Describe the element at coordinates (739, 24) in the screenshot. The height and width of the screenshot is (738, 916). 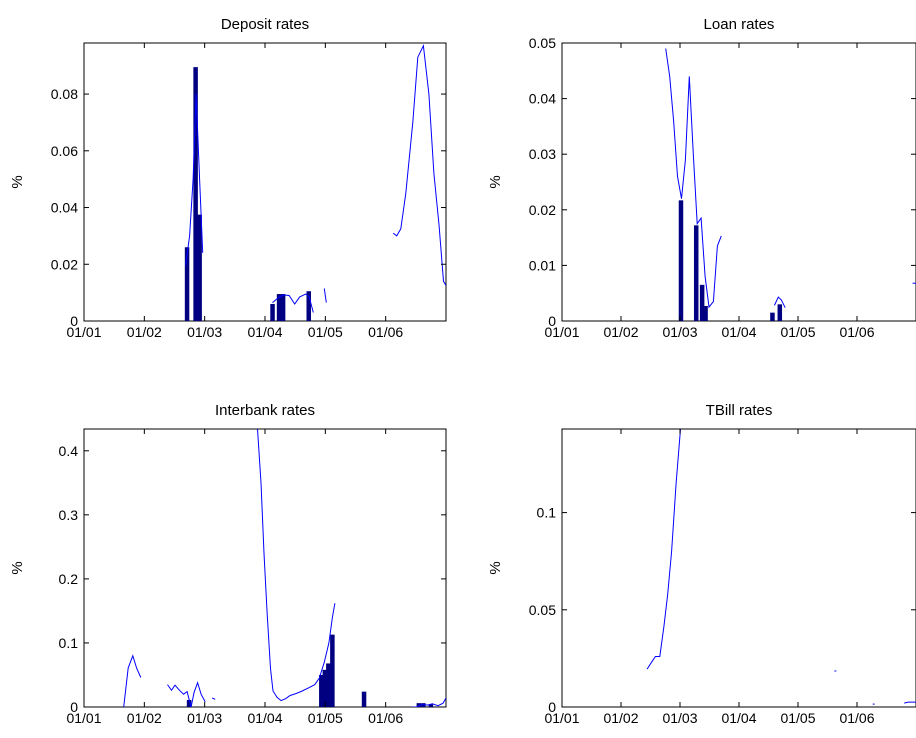
I see `chart-title: Loan rates` at that location.